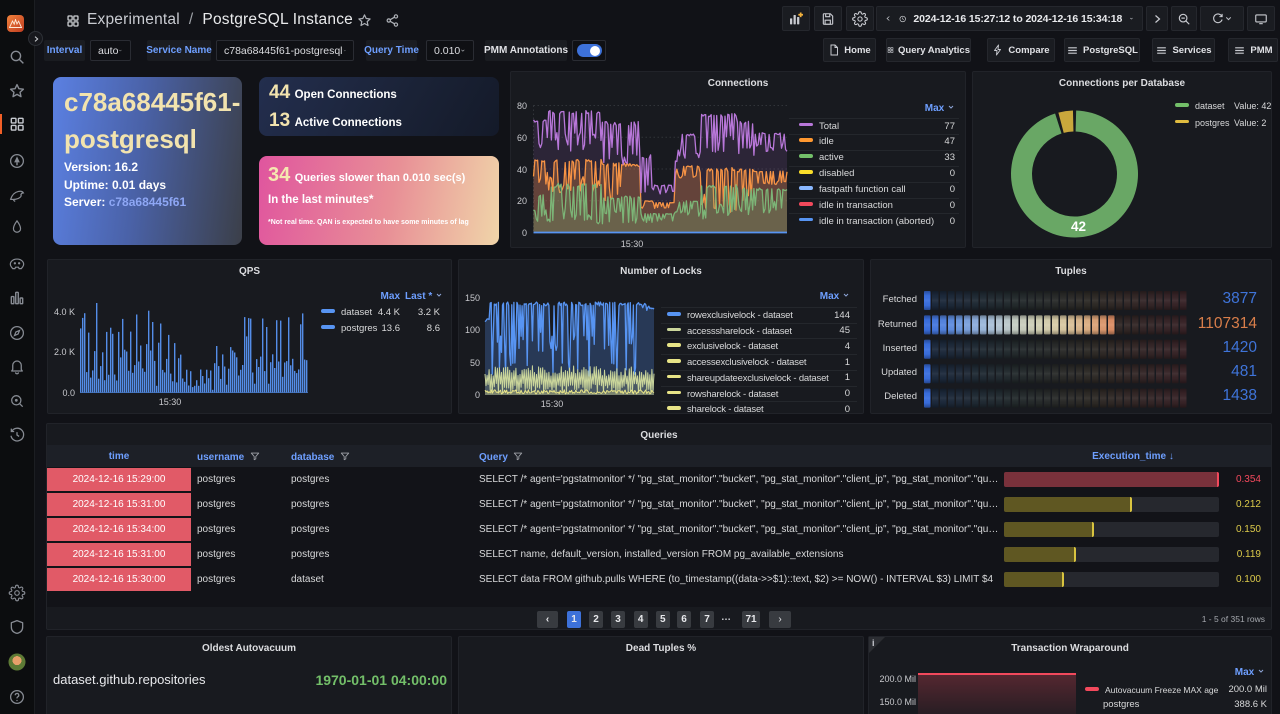  Describe the element at coordinates (1078, 226) in the screenshot. I see `svg-text: 42` at that location.